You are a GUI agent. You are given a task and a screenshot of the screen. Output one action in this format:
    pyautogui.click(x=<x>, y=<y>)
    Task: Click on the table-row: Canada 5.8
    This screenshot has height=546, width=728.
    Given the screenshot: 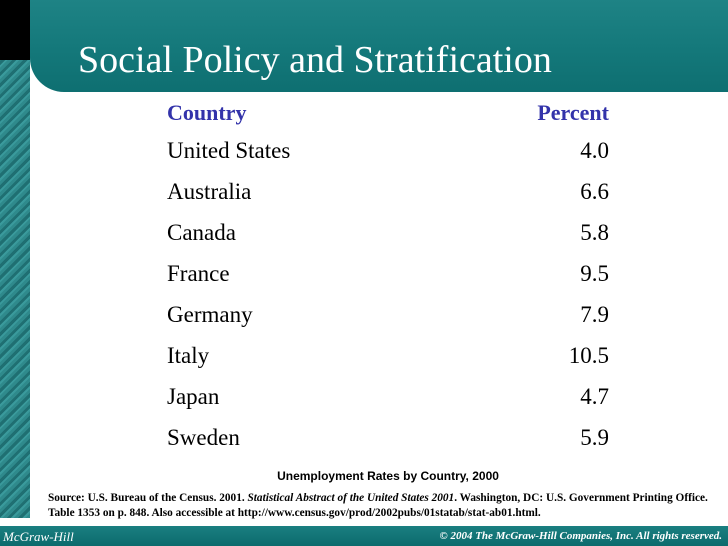 What is the action you would take?
    pyautogui.click(x=388, y=240)
    